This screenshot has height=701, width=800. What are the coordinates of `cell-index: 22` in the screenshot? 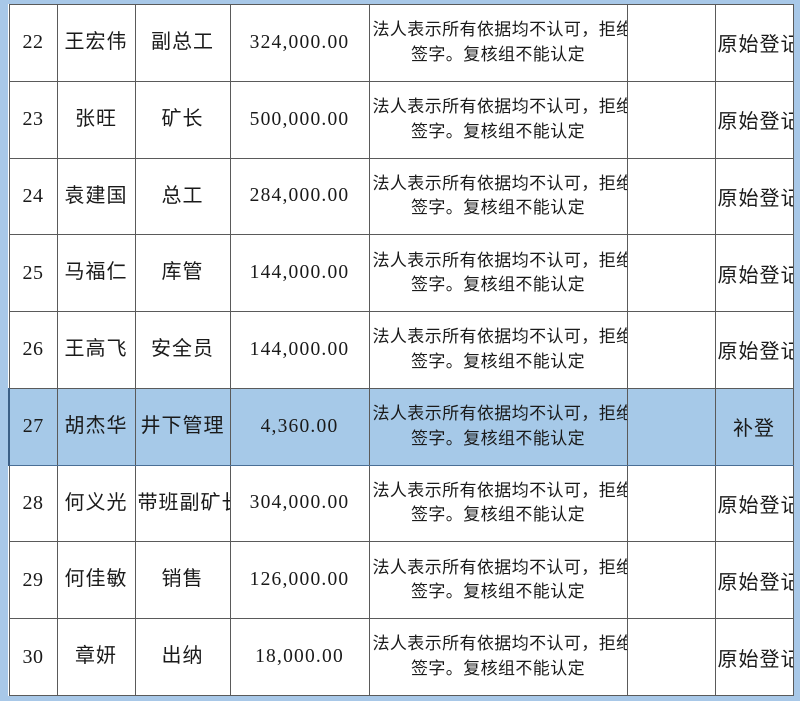 It's located at (33, 43).